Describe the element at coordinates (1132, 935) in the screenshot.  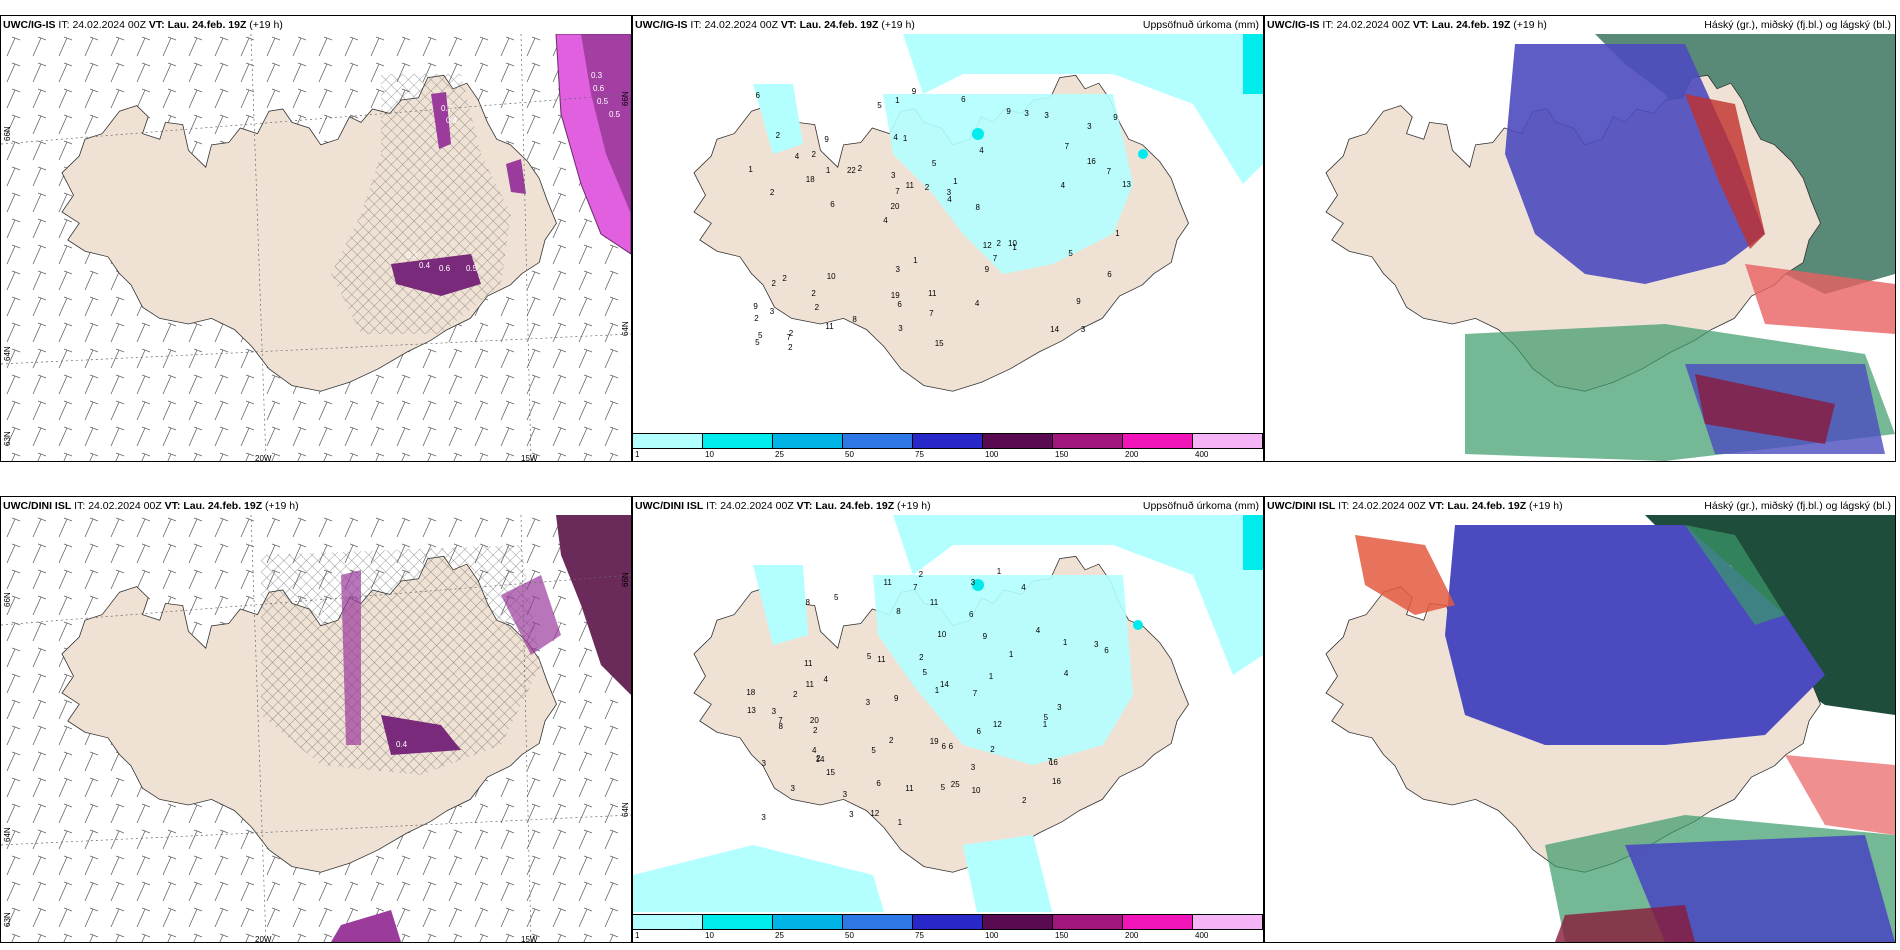
I see `legend-tick-label: 200` at that location.